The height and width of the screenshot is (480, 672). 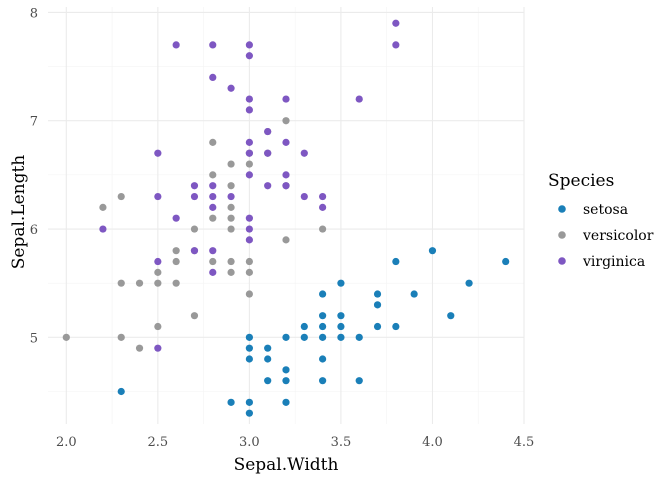 What do you see at coordinates (618, 236) in the screenshot?
I see `legend-label-versicolor: versicolor` at bounding box center [618, 236].